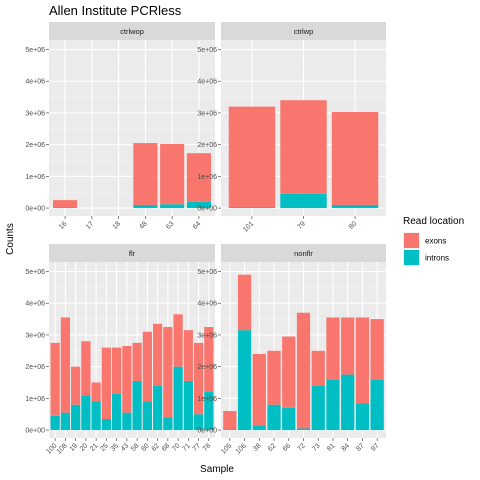  What do you see at coordinates (272, 447) in the screenshot?
I see `x-tick-label: 62` at bounding box center [272, 447].